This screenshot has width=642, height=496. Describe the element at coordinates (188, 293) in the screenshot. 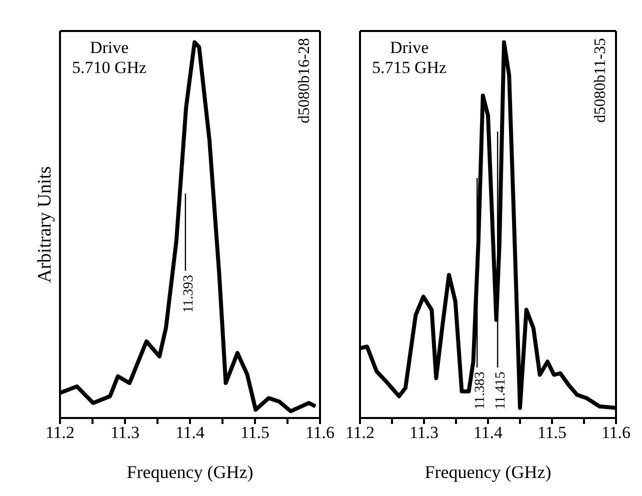

I see `ref-line-label: 11.393` at that location.